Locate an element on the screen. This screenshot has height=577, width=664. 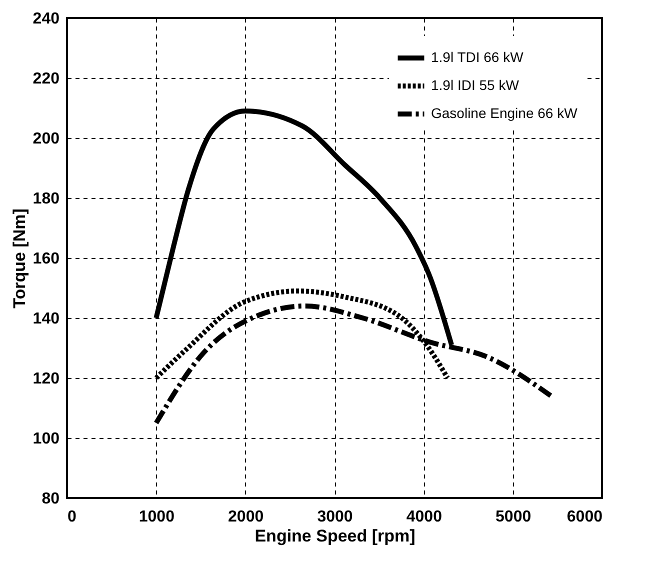
y-tick-label: 180 is located at coordinates (46, 199).